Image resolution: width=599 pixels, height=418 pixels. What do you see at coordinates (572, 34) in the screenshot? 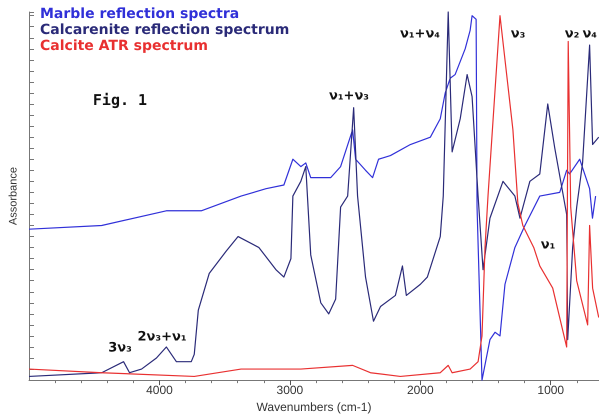
I see `annotation: ν₂` at bounding box center [572, 34].